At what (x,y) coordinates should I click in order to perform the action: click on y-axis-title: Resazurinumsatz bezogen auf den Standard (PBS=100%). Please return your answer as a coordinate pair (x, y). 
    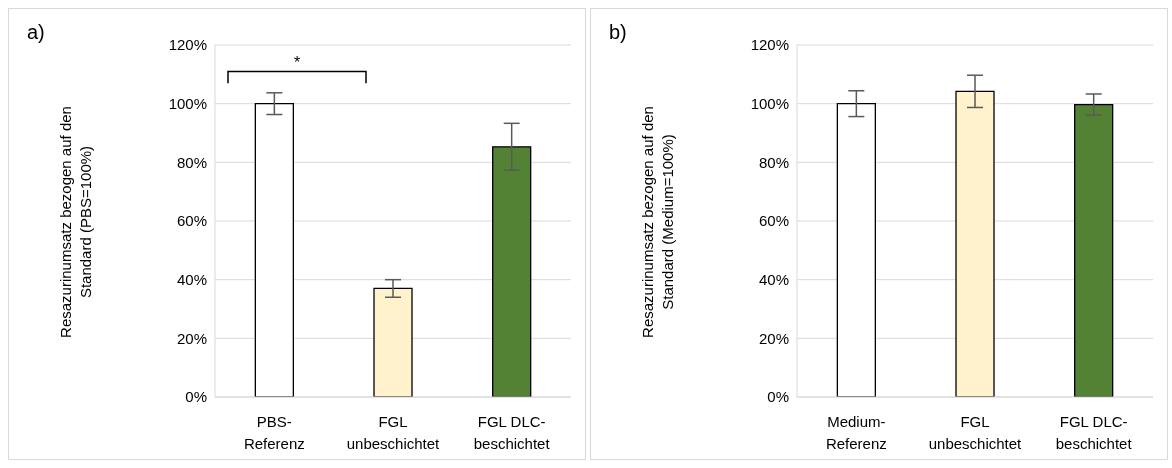
    Looking at the image, I should click on (75, 222).